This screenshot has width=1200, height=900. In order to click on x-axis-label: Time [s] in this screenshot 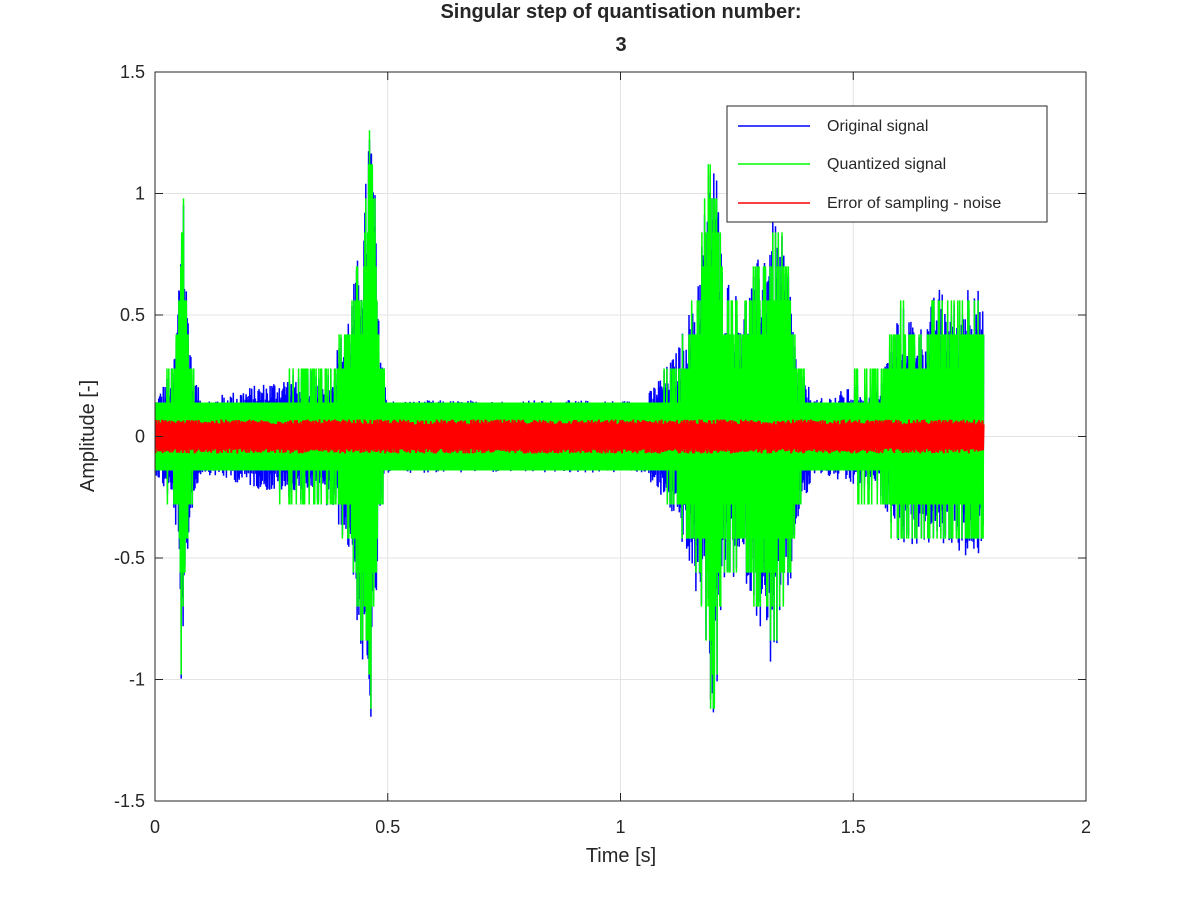, I will do `click(621, 856)`.